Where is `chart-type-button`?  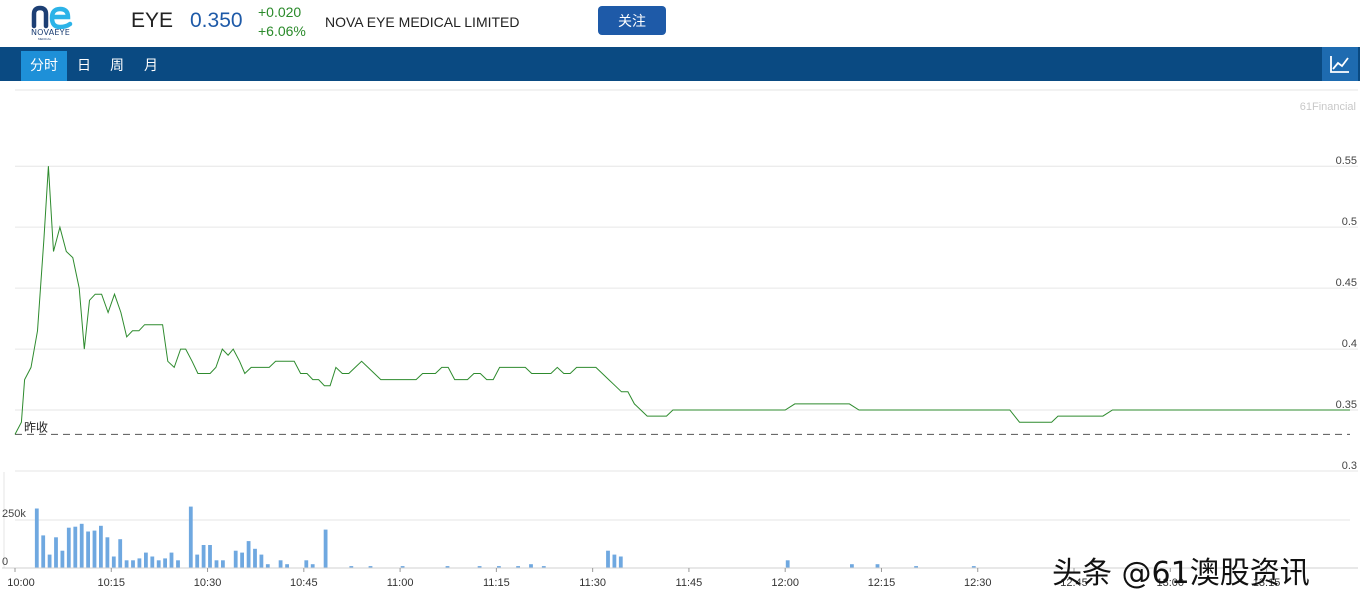
chart-type-button is located at coordinates (1340, 64).